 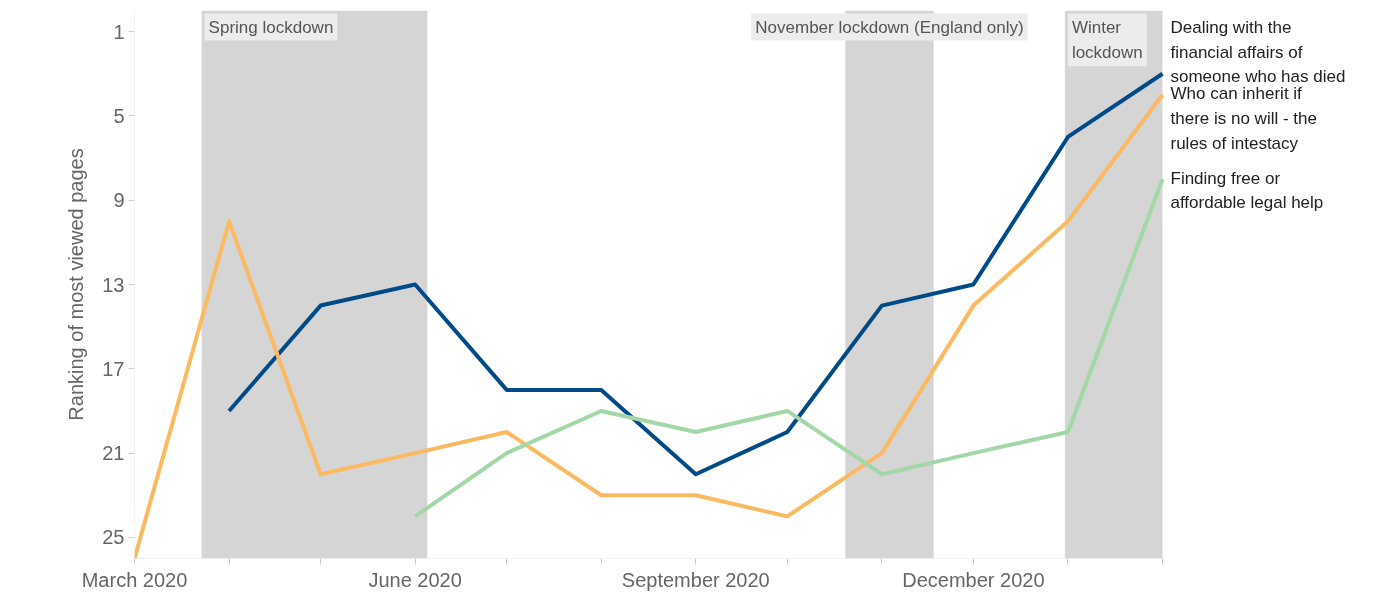 I want to click on x-tick-label: June 2020, so click(x=415, y=579).